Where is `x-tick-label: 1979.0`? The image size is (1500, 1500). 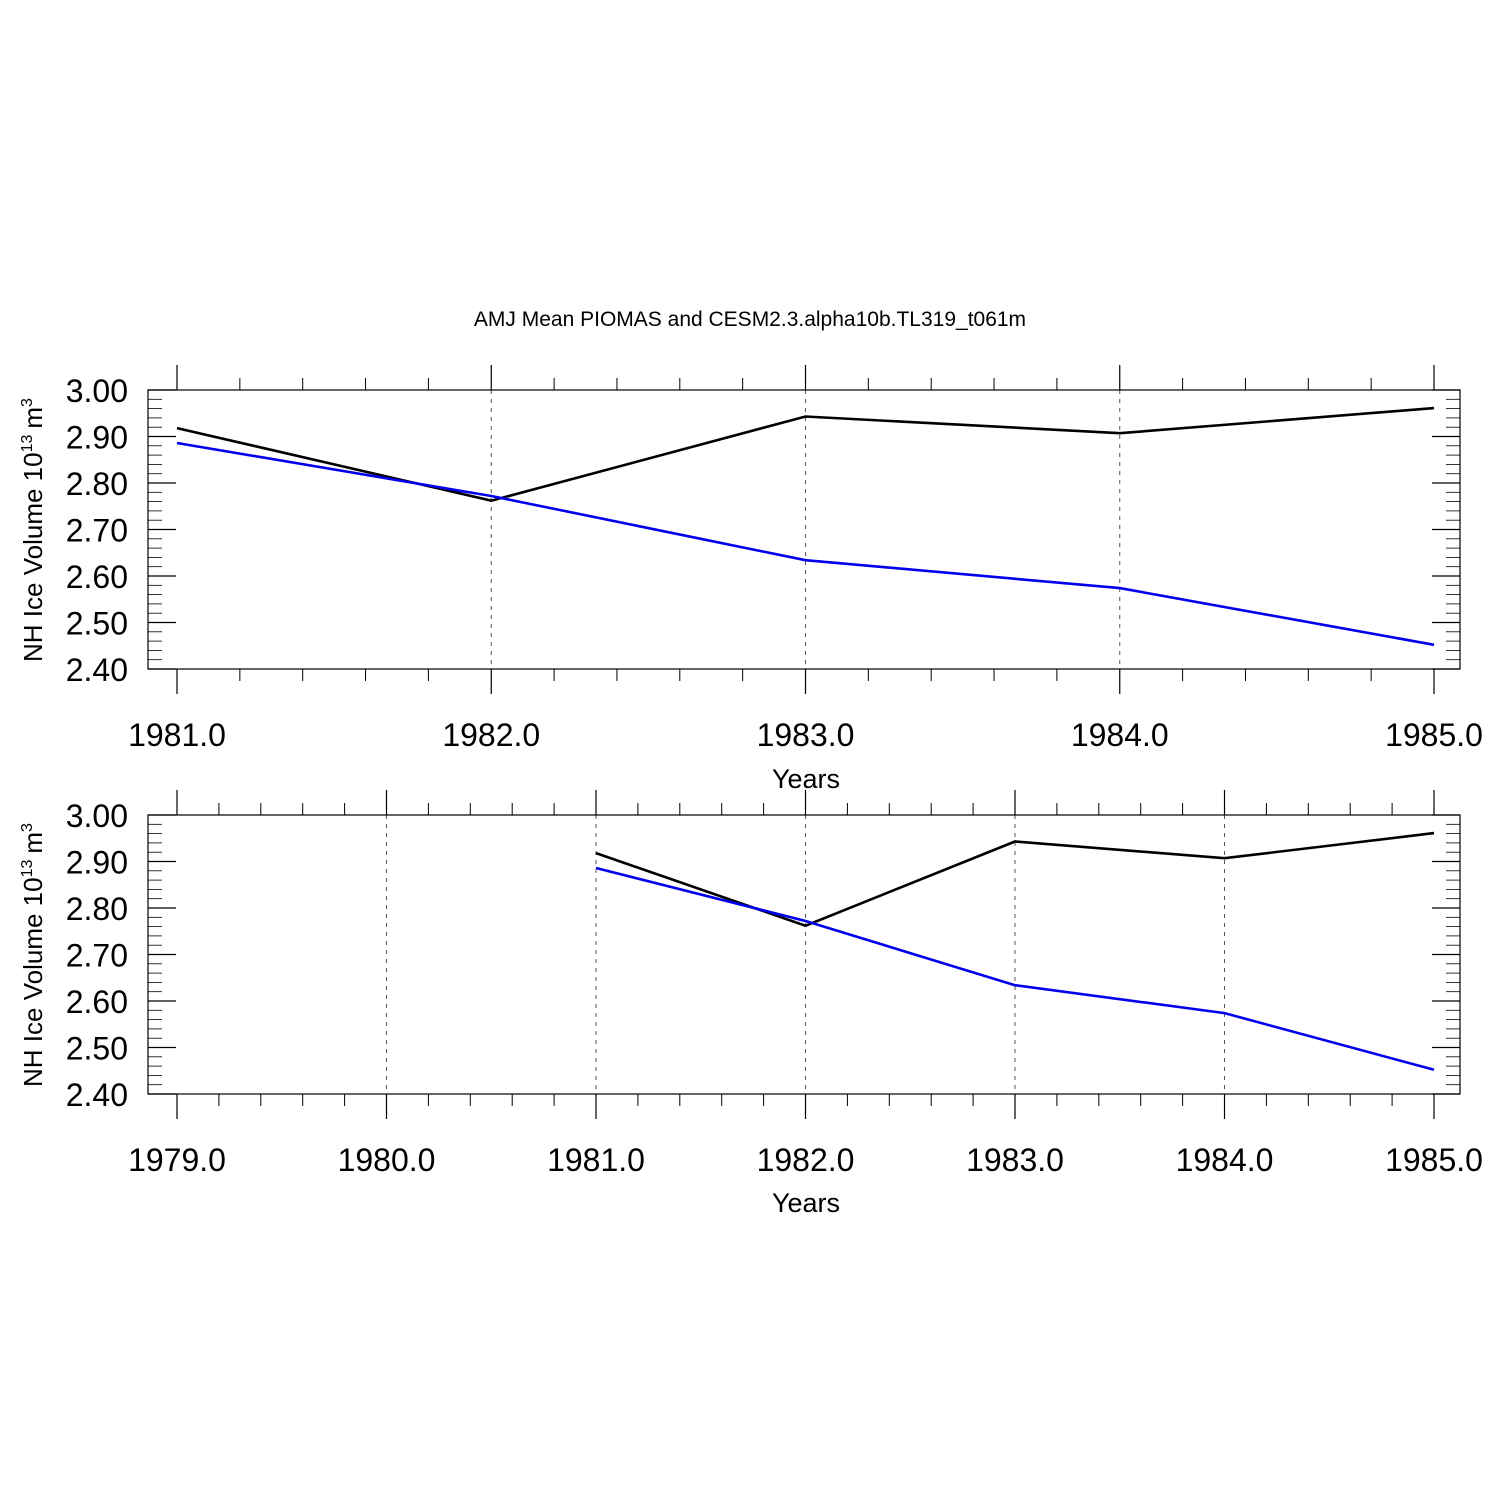 x-tick-label: 1979.0 is located at coordinates (177, 1160).